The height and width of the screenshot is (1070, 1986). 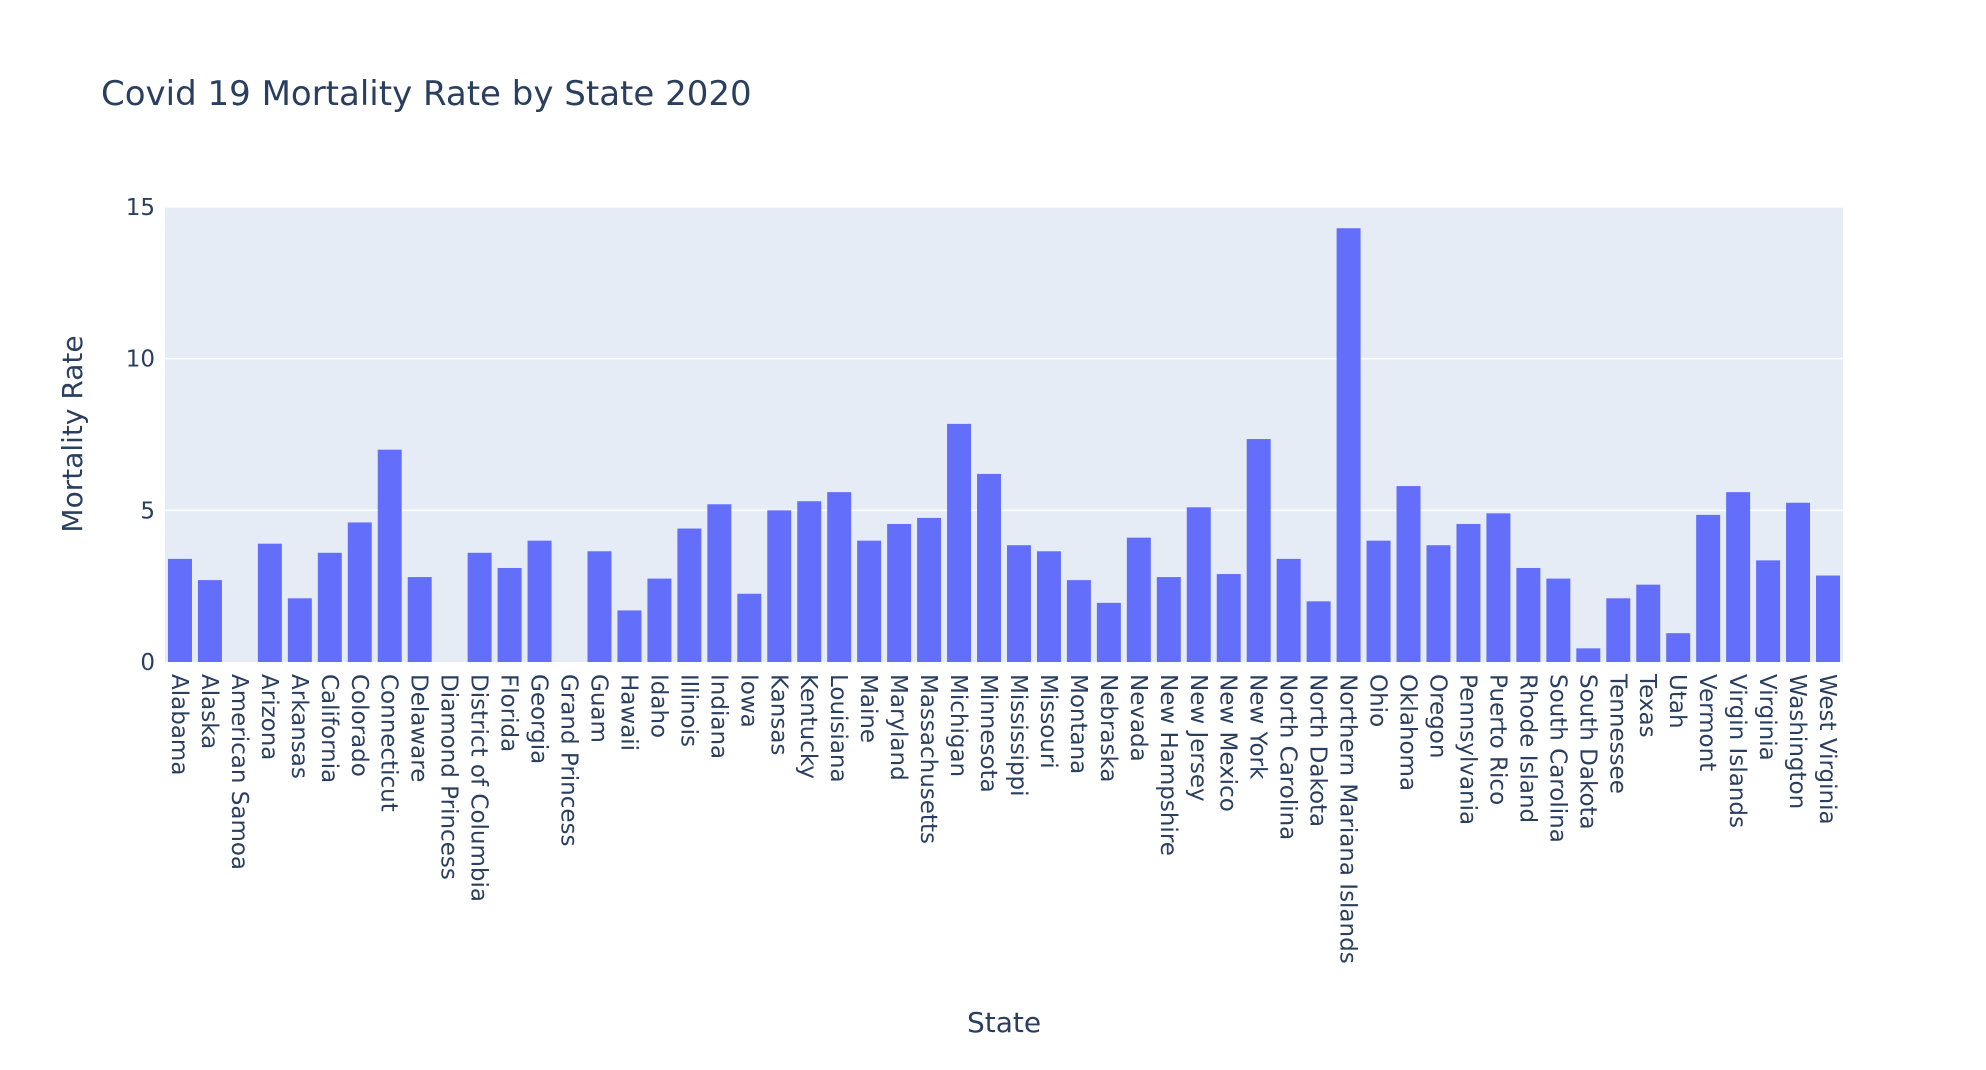 I want to click on x-tick-label: Florida, so click(x=509, y=713).